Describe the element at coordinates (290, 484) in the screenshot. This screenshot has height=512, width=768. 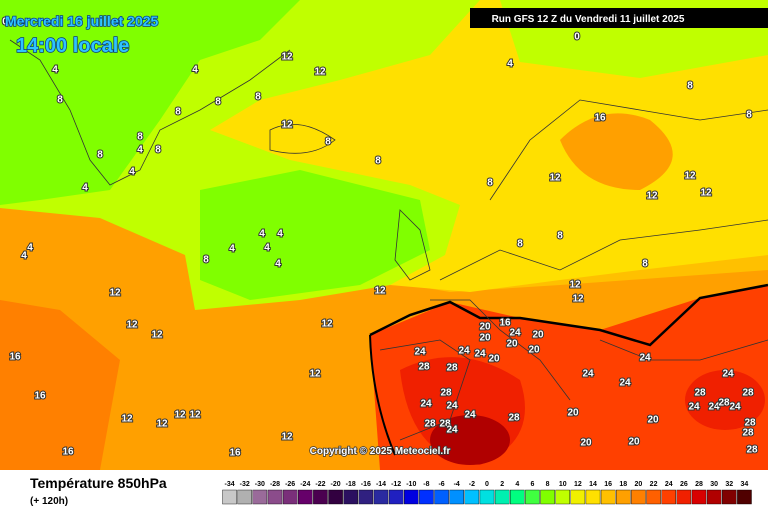
I see `scale-label: -26` at that location.